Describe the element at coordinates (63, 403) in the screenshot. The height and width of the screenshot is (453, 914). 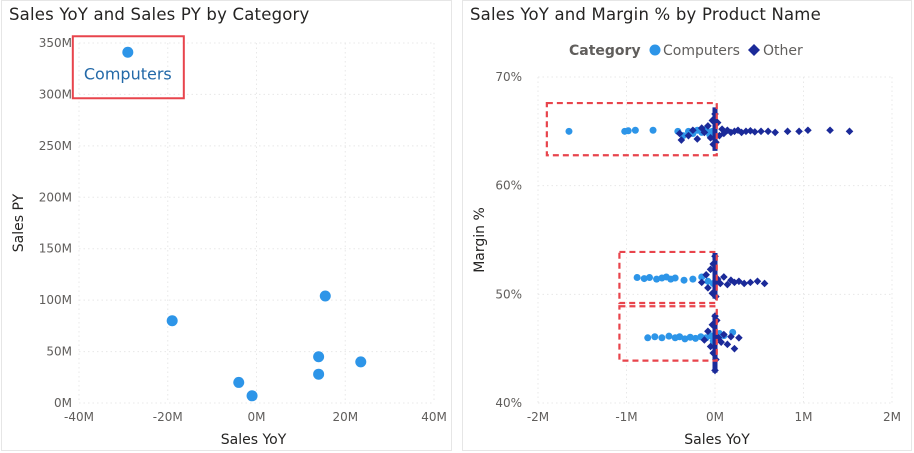
I see `y-tick-label: 0M` at that location.